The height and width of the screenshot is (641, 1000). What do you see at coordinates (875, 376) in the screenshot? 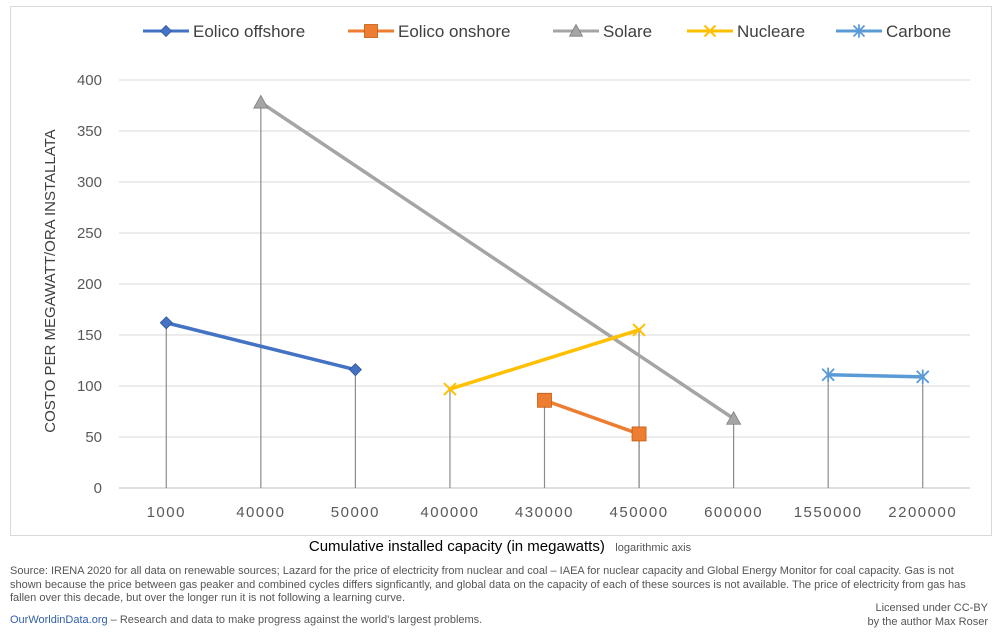
I see `series-line-carbone` at bounding box center [875, 376].